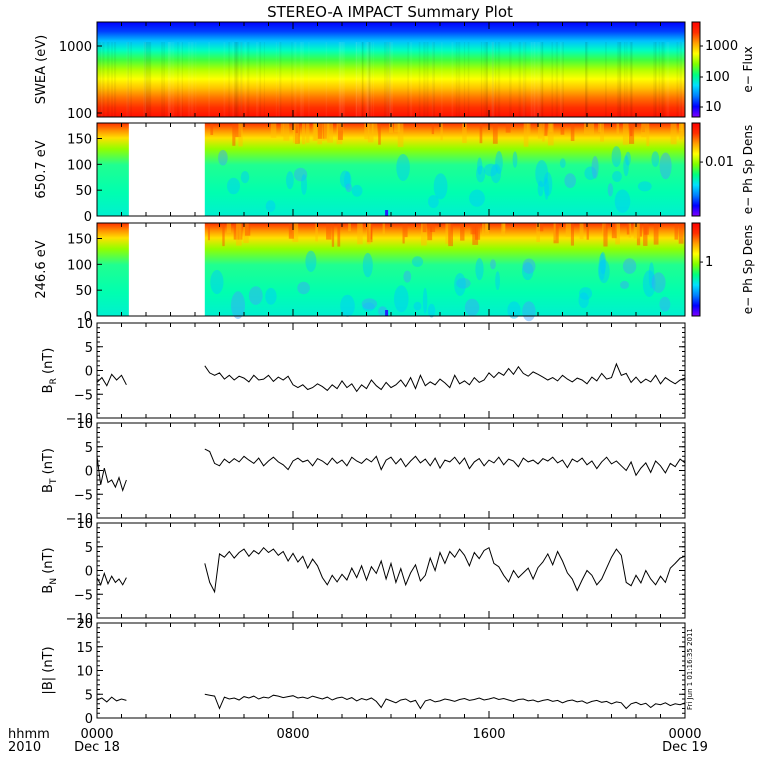  Describe the element at coordinates (113, 269) in the screenshot. I see `pad246-heatmap-seg1` at that location.